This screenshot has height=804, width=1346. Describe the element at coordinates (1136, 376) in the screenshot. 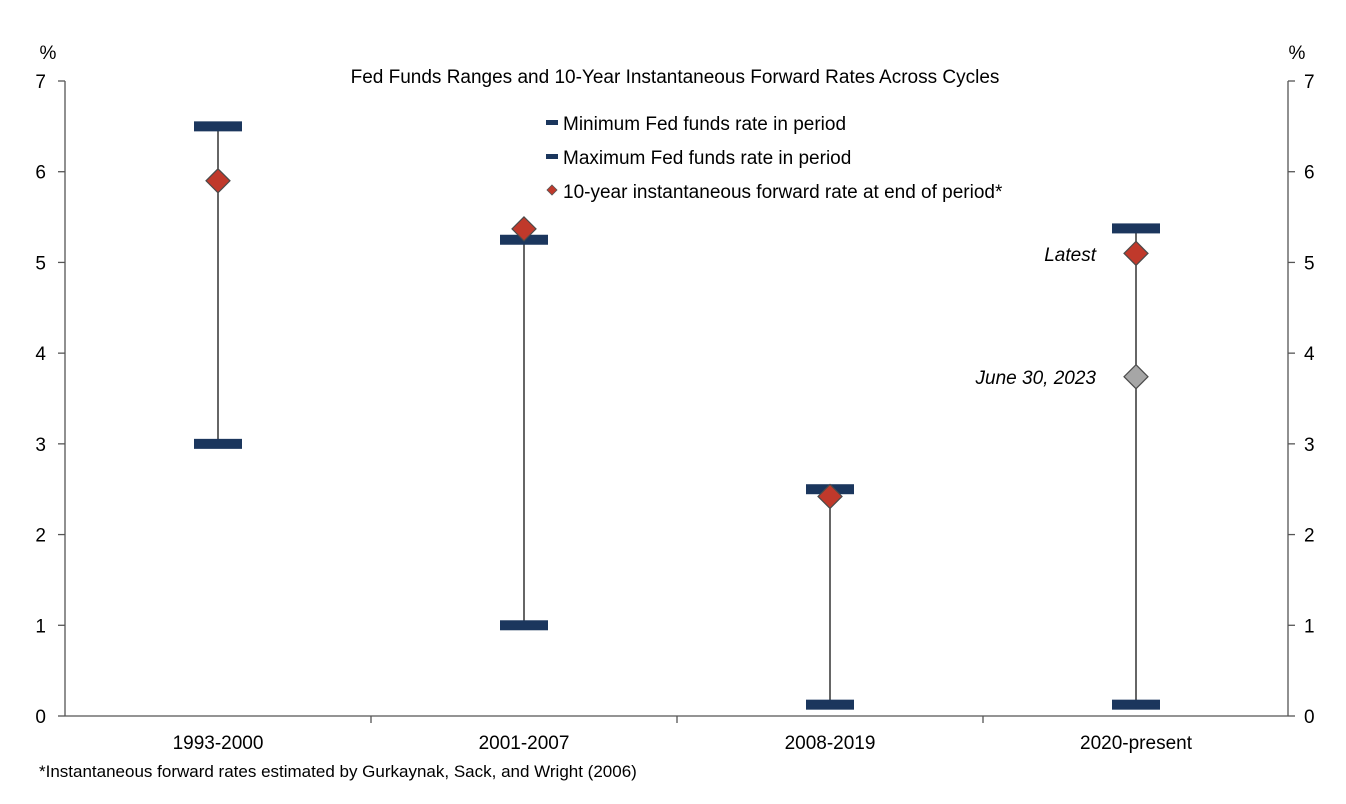

I see `forward-rate-marker-june-2023` at that location.